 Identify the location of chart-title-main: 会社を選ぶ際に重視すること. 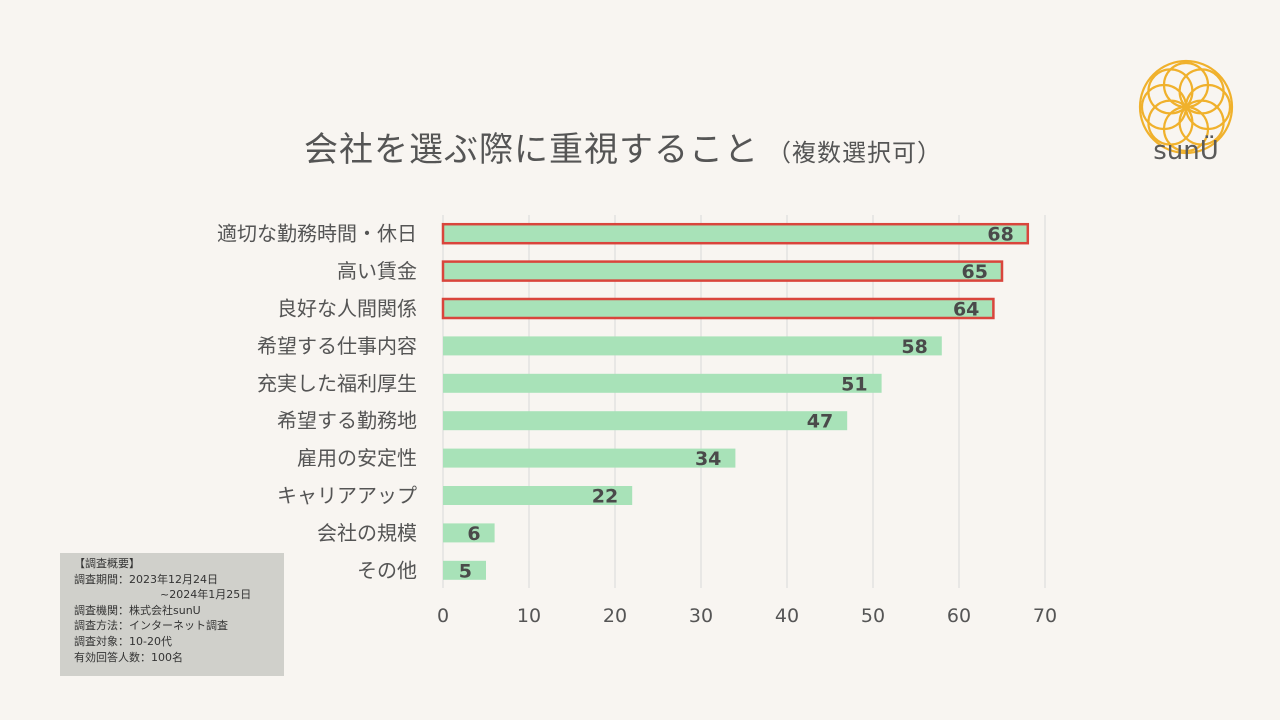
(531, 150).